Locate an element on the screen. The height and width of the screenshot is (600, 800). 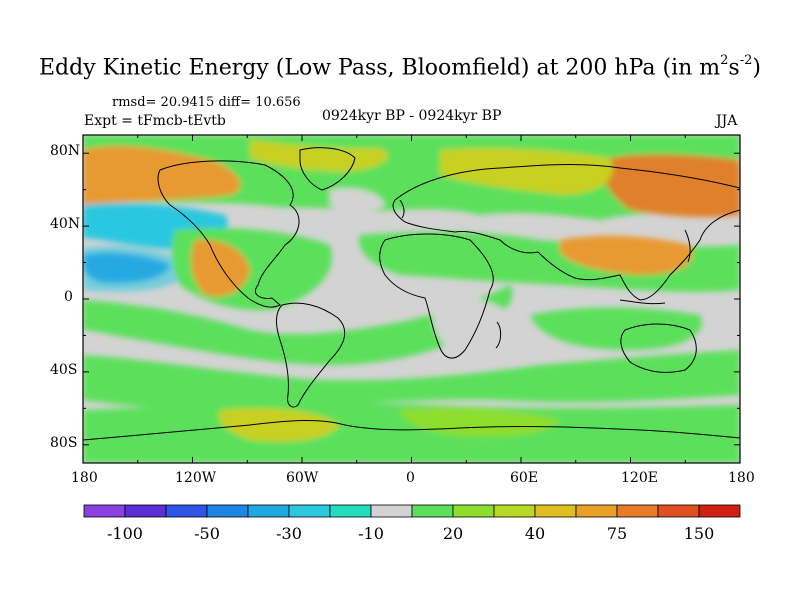
tropical-green is located at coordinates (298, 325).